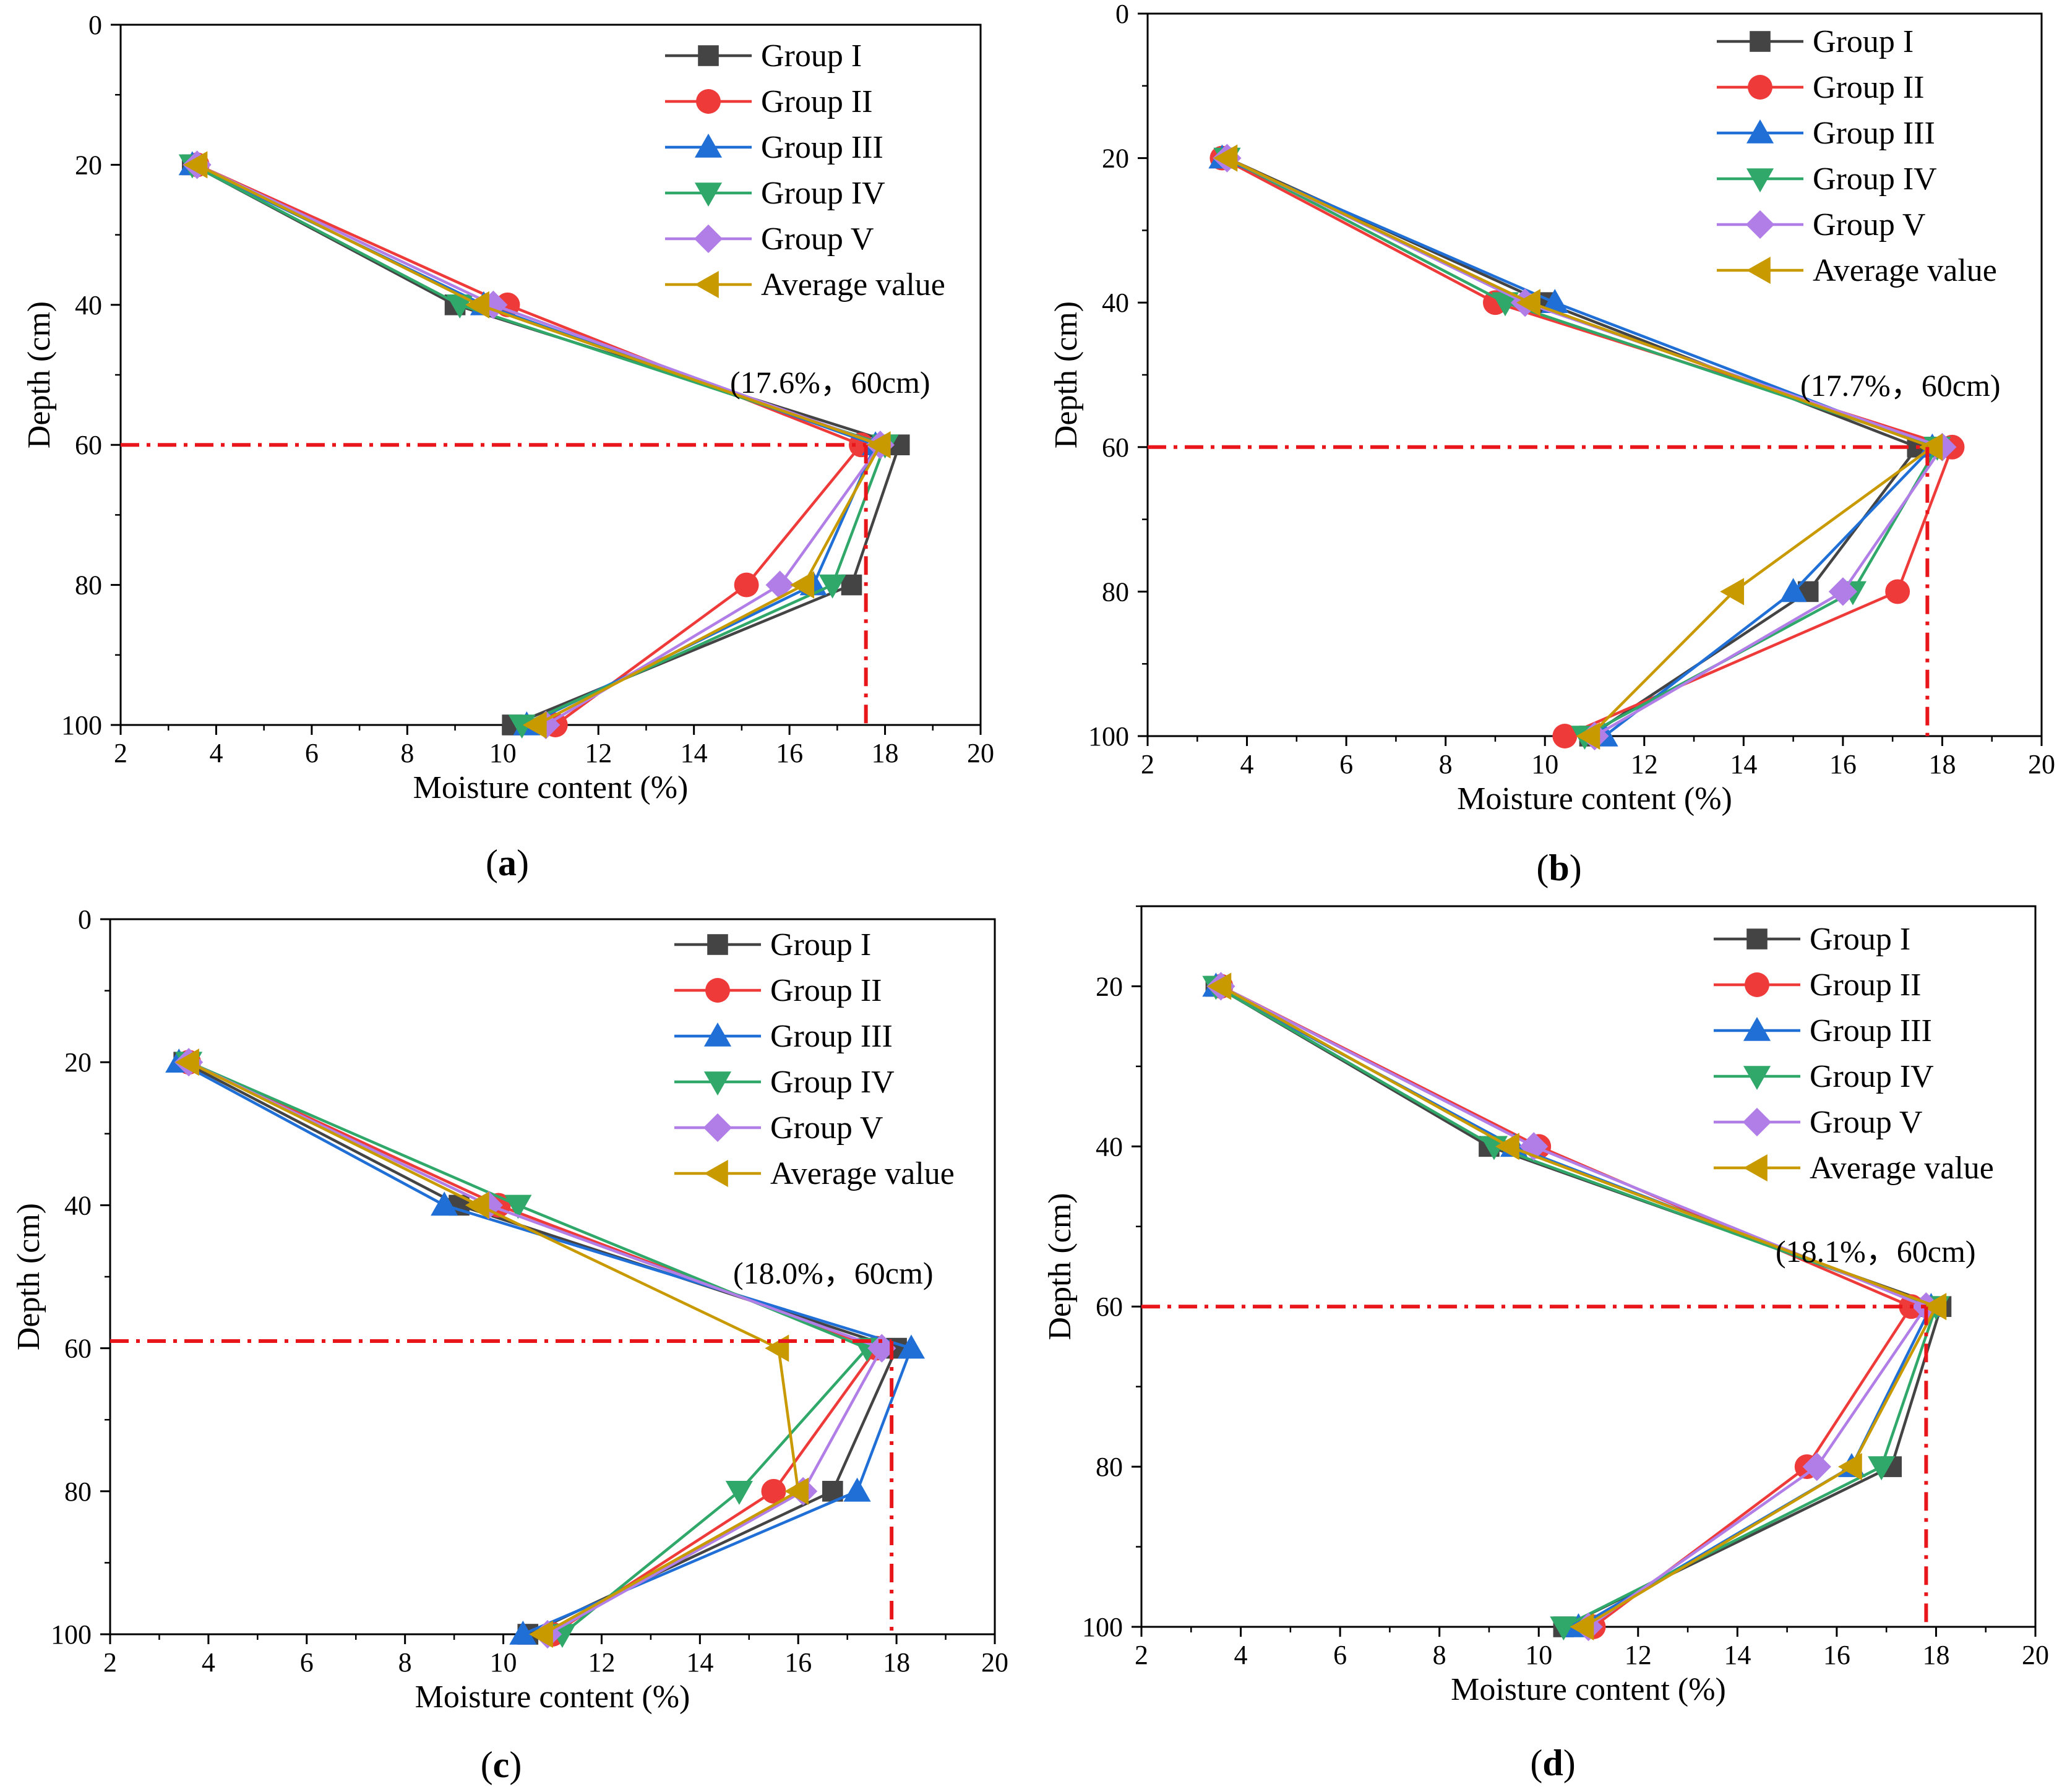  I want to click on panel-label: (a), so click(507, 862).